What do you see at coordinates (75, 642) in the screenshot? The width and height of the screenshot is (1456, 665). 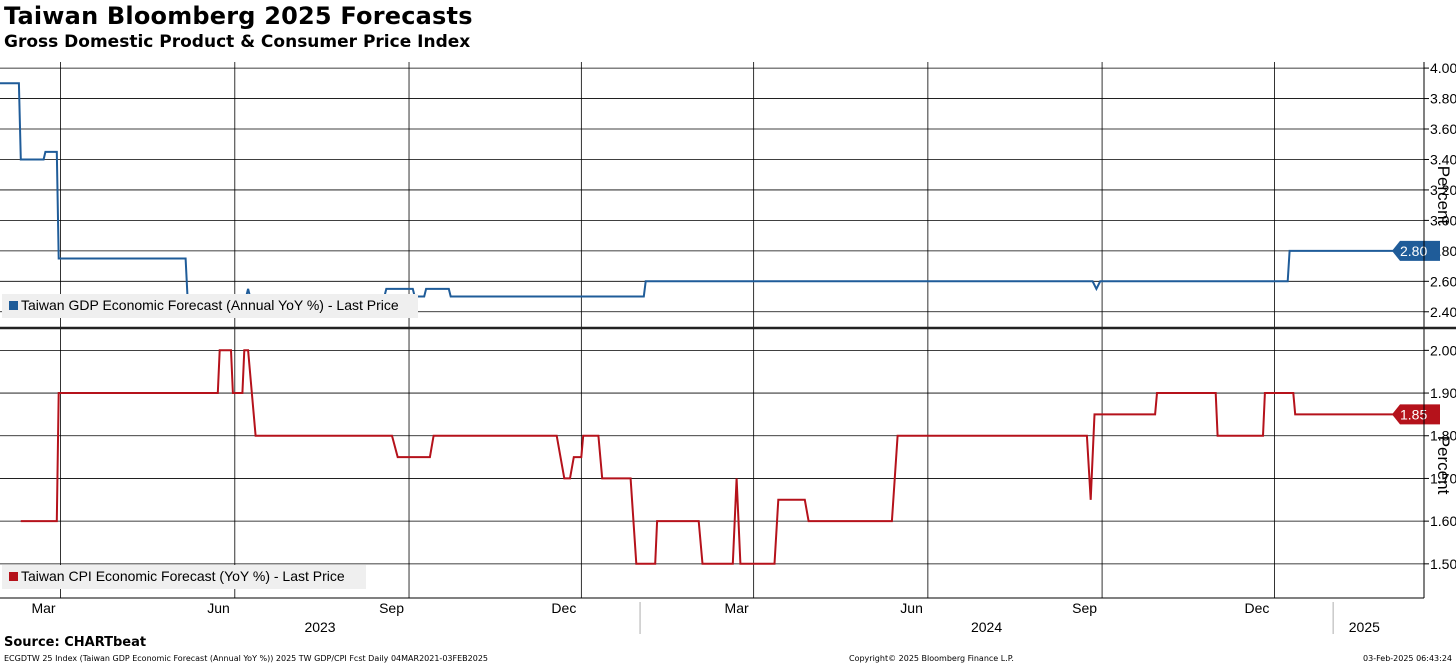 I see `source-note: Source: CHARTbeat` at bounding box center [75, 642].